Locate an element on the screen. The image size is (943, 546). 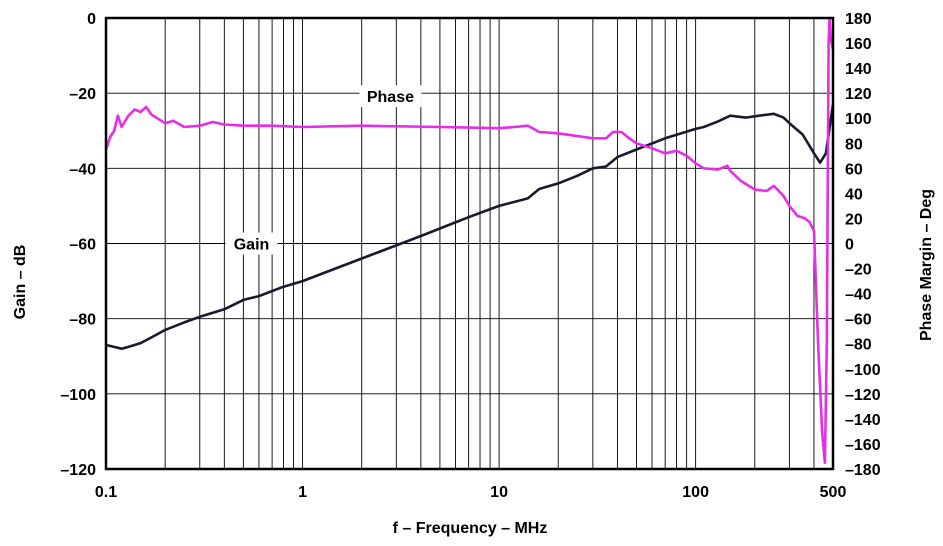
y2-tick-label: 160 is located at coordinates (858, 44).